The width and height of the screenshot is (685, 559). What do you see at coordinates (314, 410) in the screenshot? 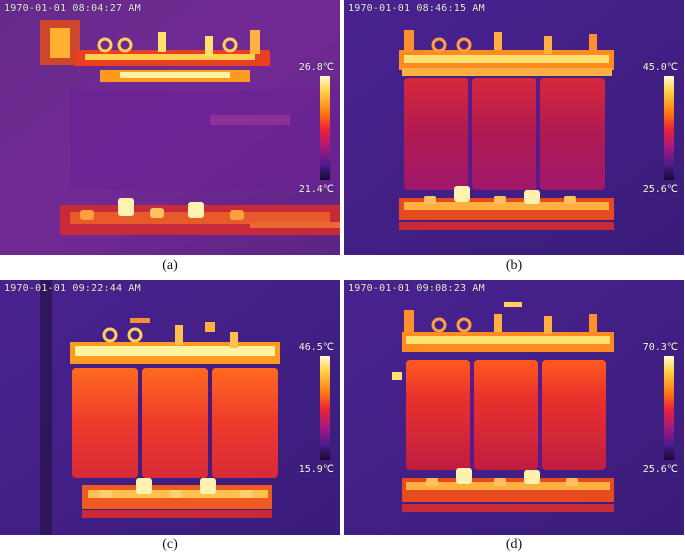
I see `temperature-scale-c: 46.5℃ 15.9℃` at bounding box center [314, 410].